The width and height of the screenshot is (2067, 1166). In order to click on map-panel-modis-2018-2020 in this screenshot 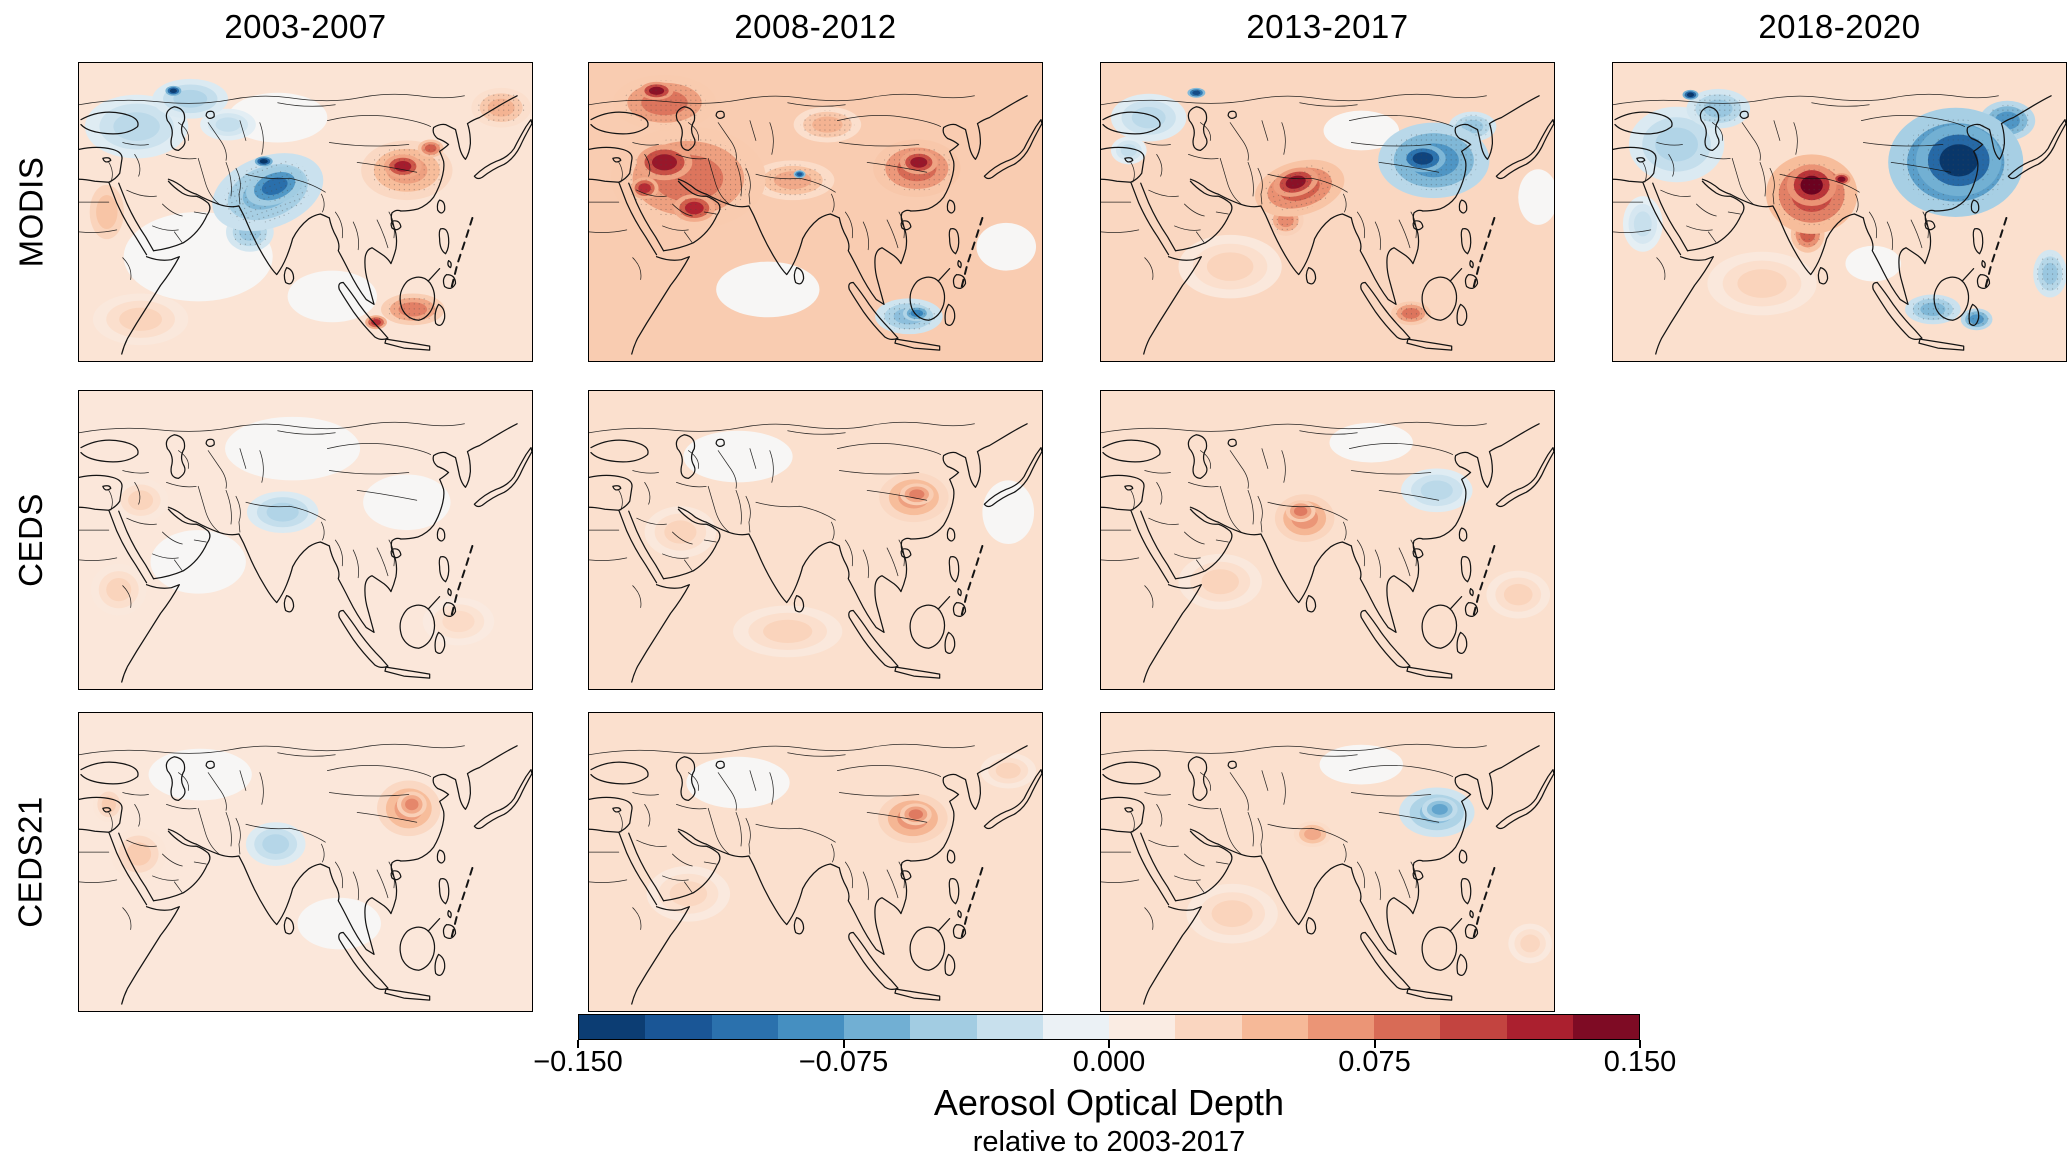, I will do `click(1839, 212)`.